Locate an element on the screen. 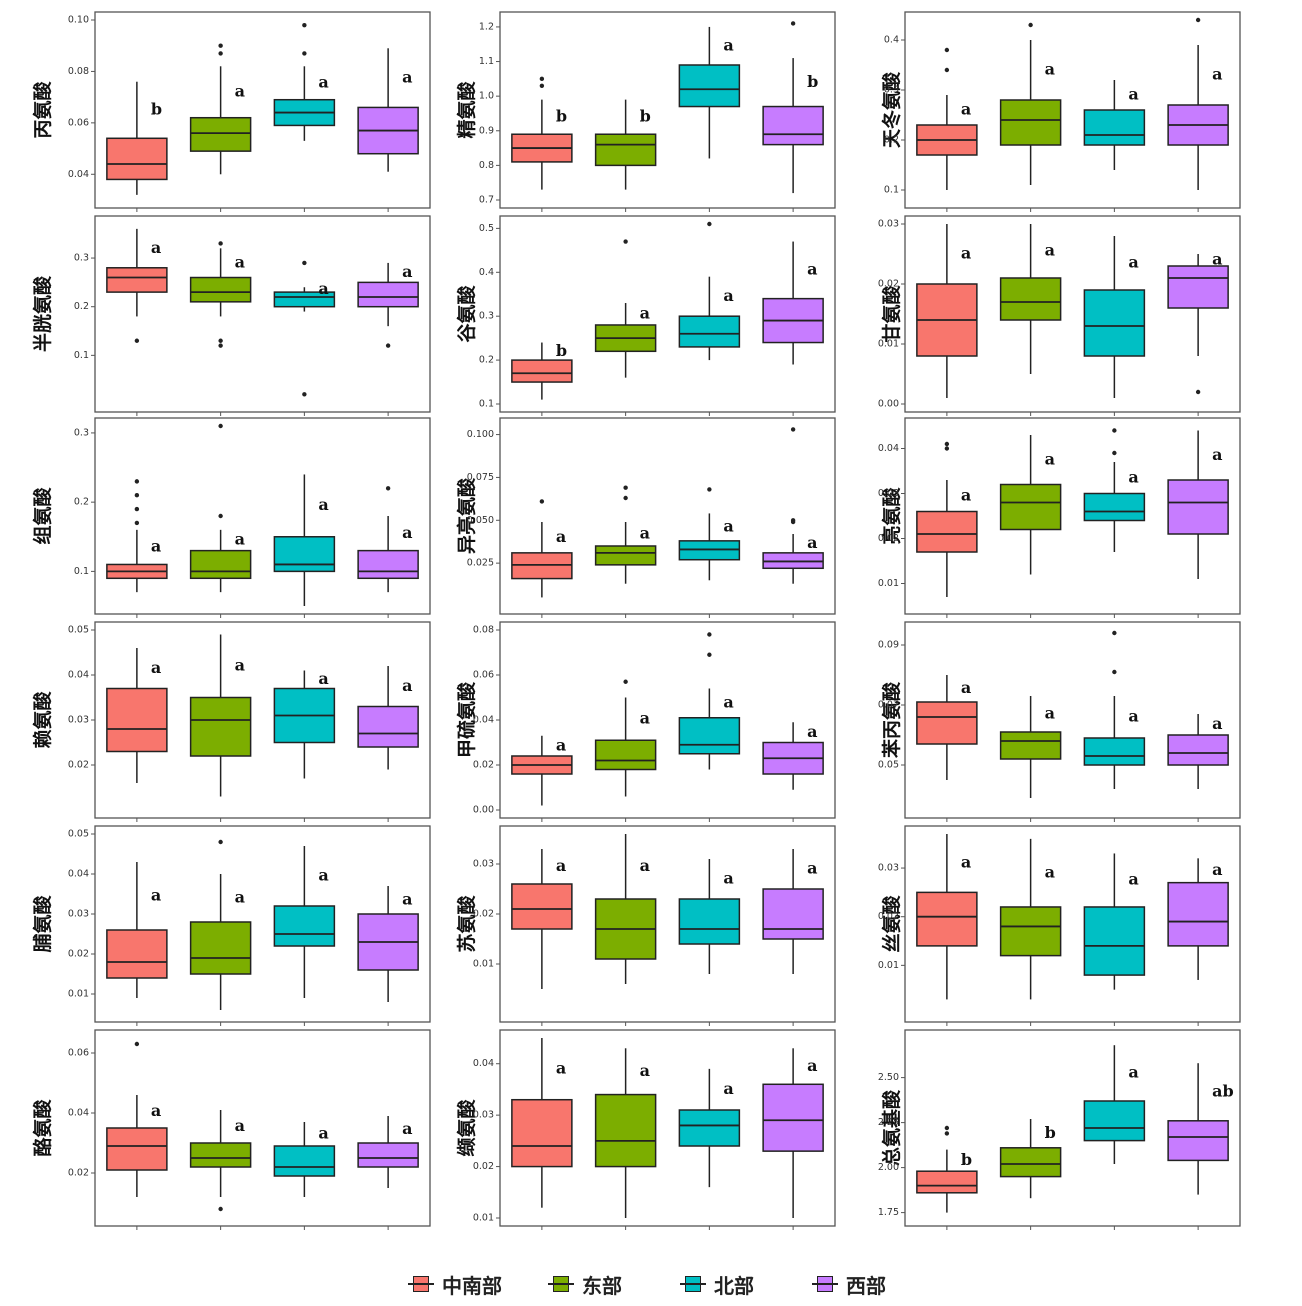 The image size is (1302, 1306). y-axis-label: 缬氨酸 is located at coordinates (466, 1128).